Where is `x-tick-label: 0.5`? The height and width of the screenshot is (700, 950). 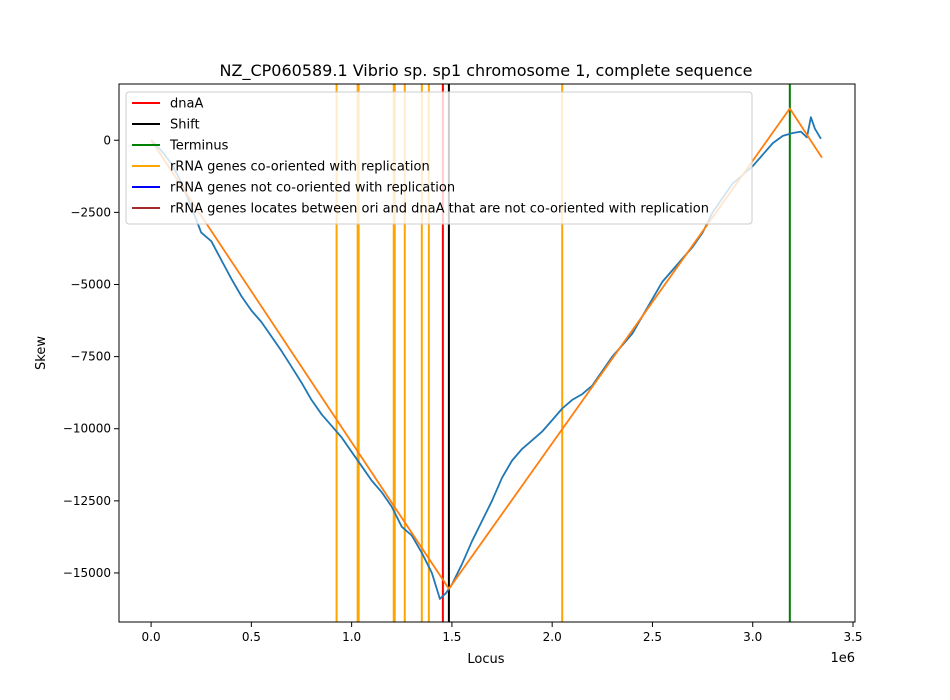
x-tick-label: 0.5 is located at coordinates (251, 637).